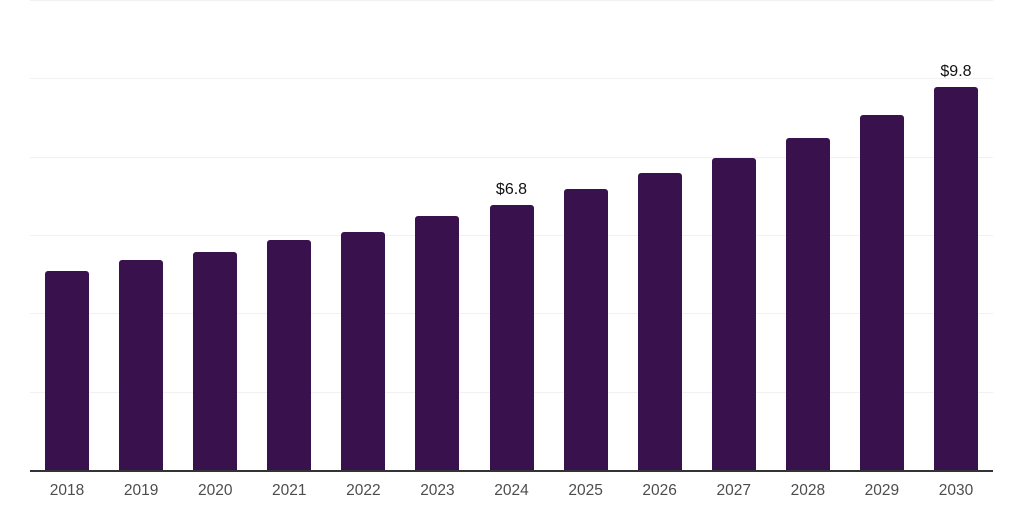  I want to click on bar-2021, so click(289, 355).